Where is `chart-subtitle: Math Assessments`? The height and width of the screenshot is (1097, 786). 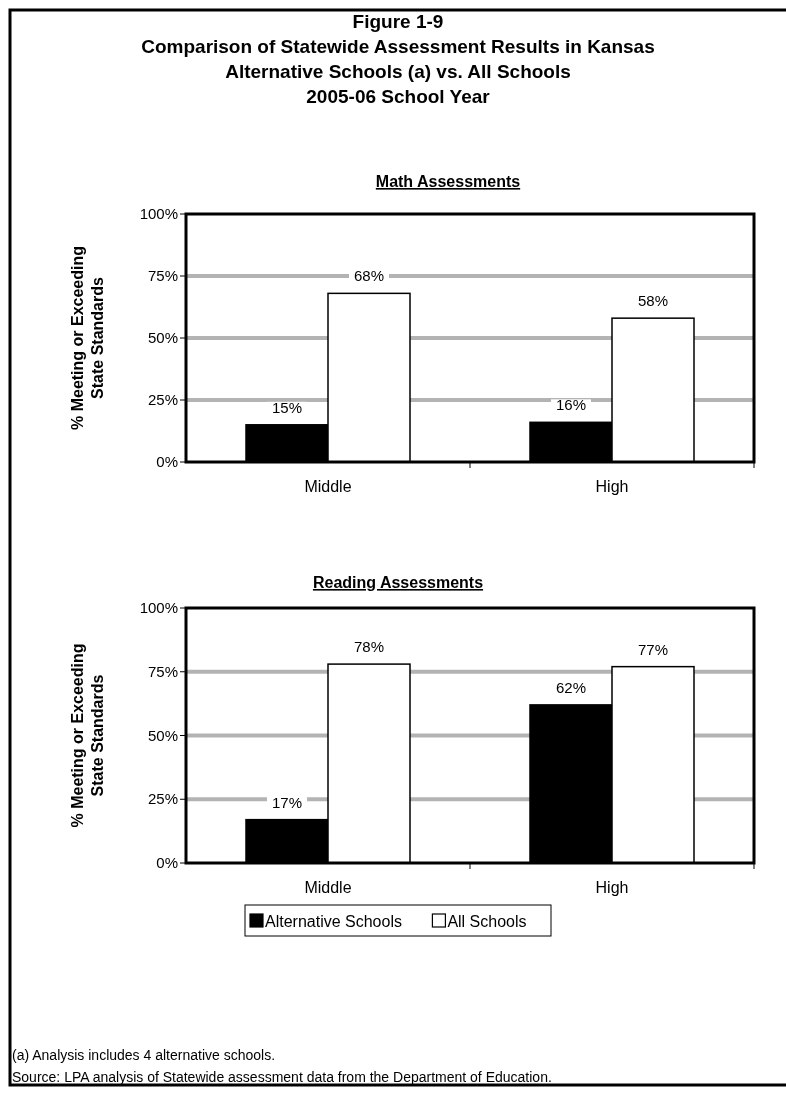
chart-subtitle: Math Assessments is located at coordinates (448, 181).